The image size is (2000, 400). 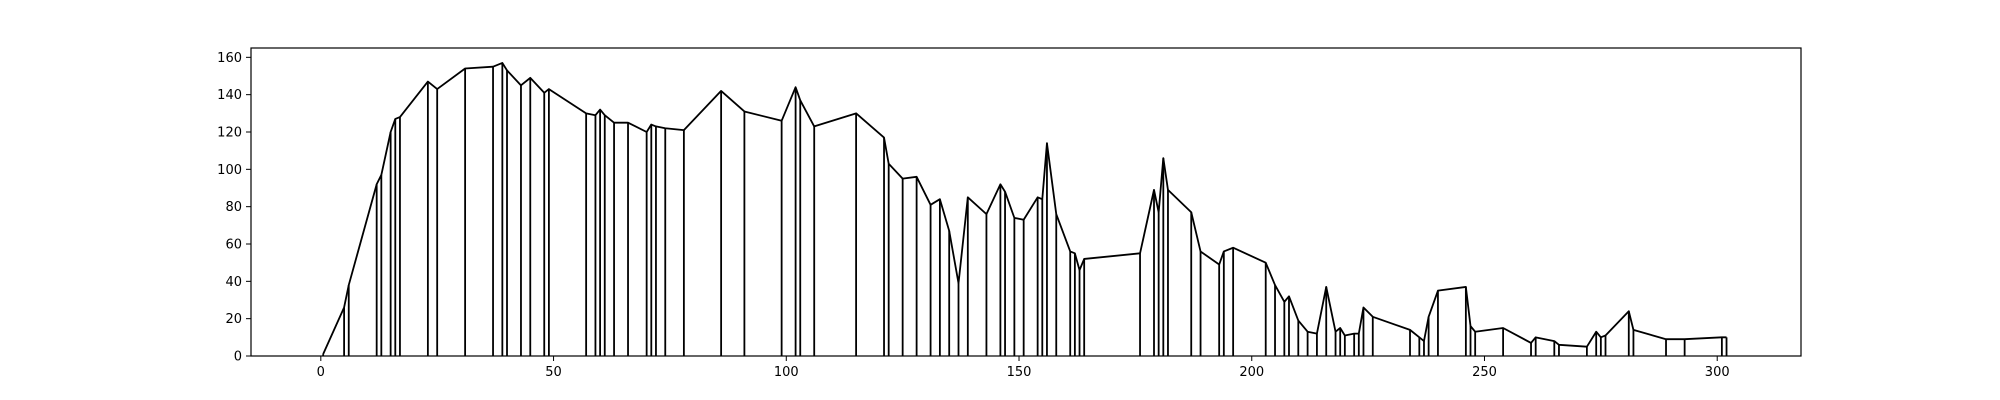 What do you see at coordinates (229, 58) in the screenshot?
I see `y-tick-label: 160` at bounding box center [229, 58].